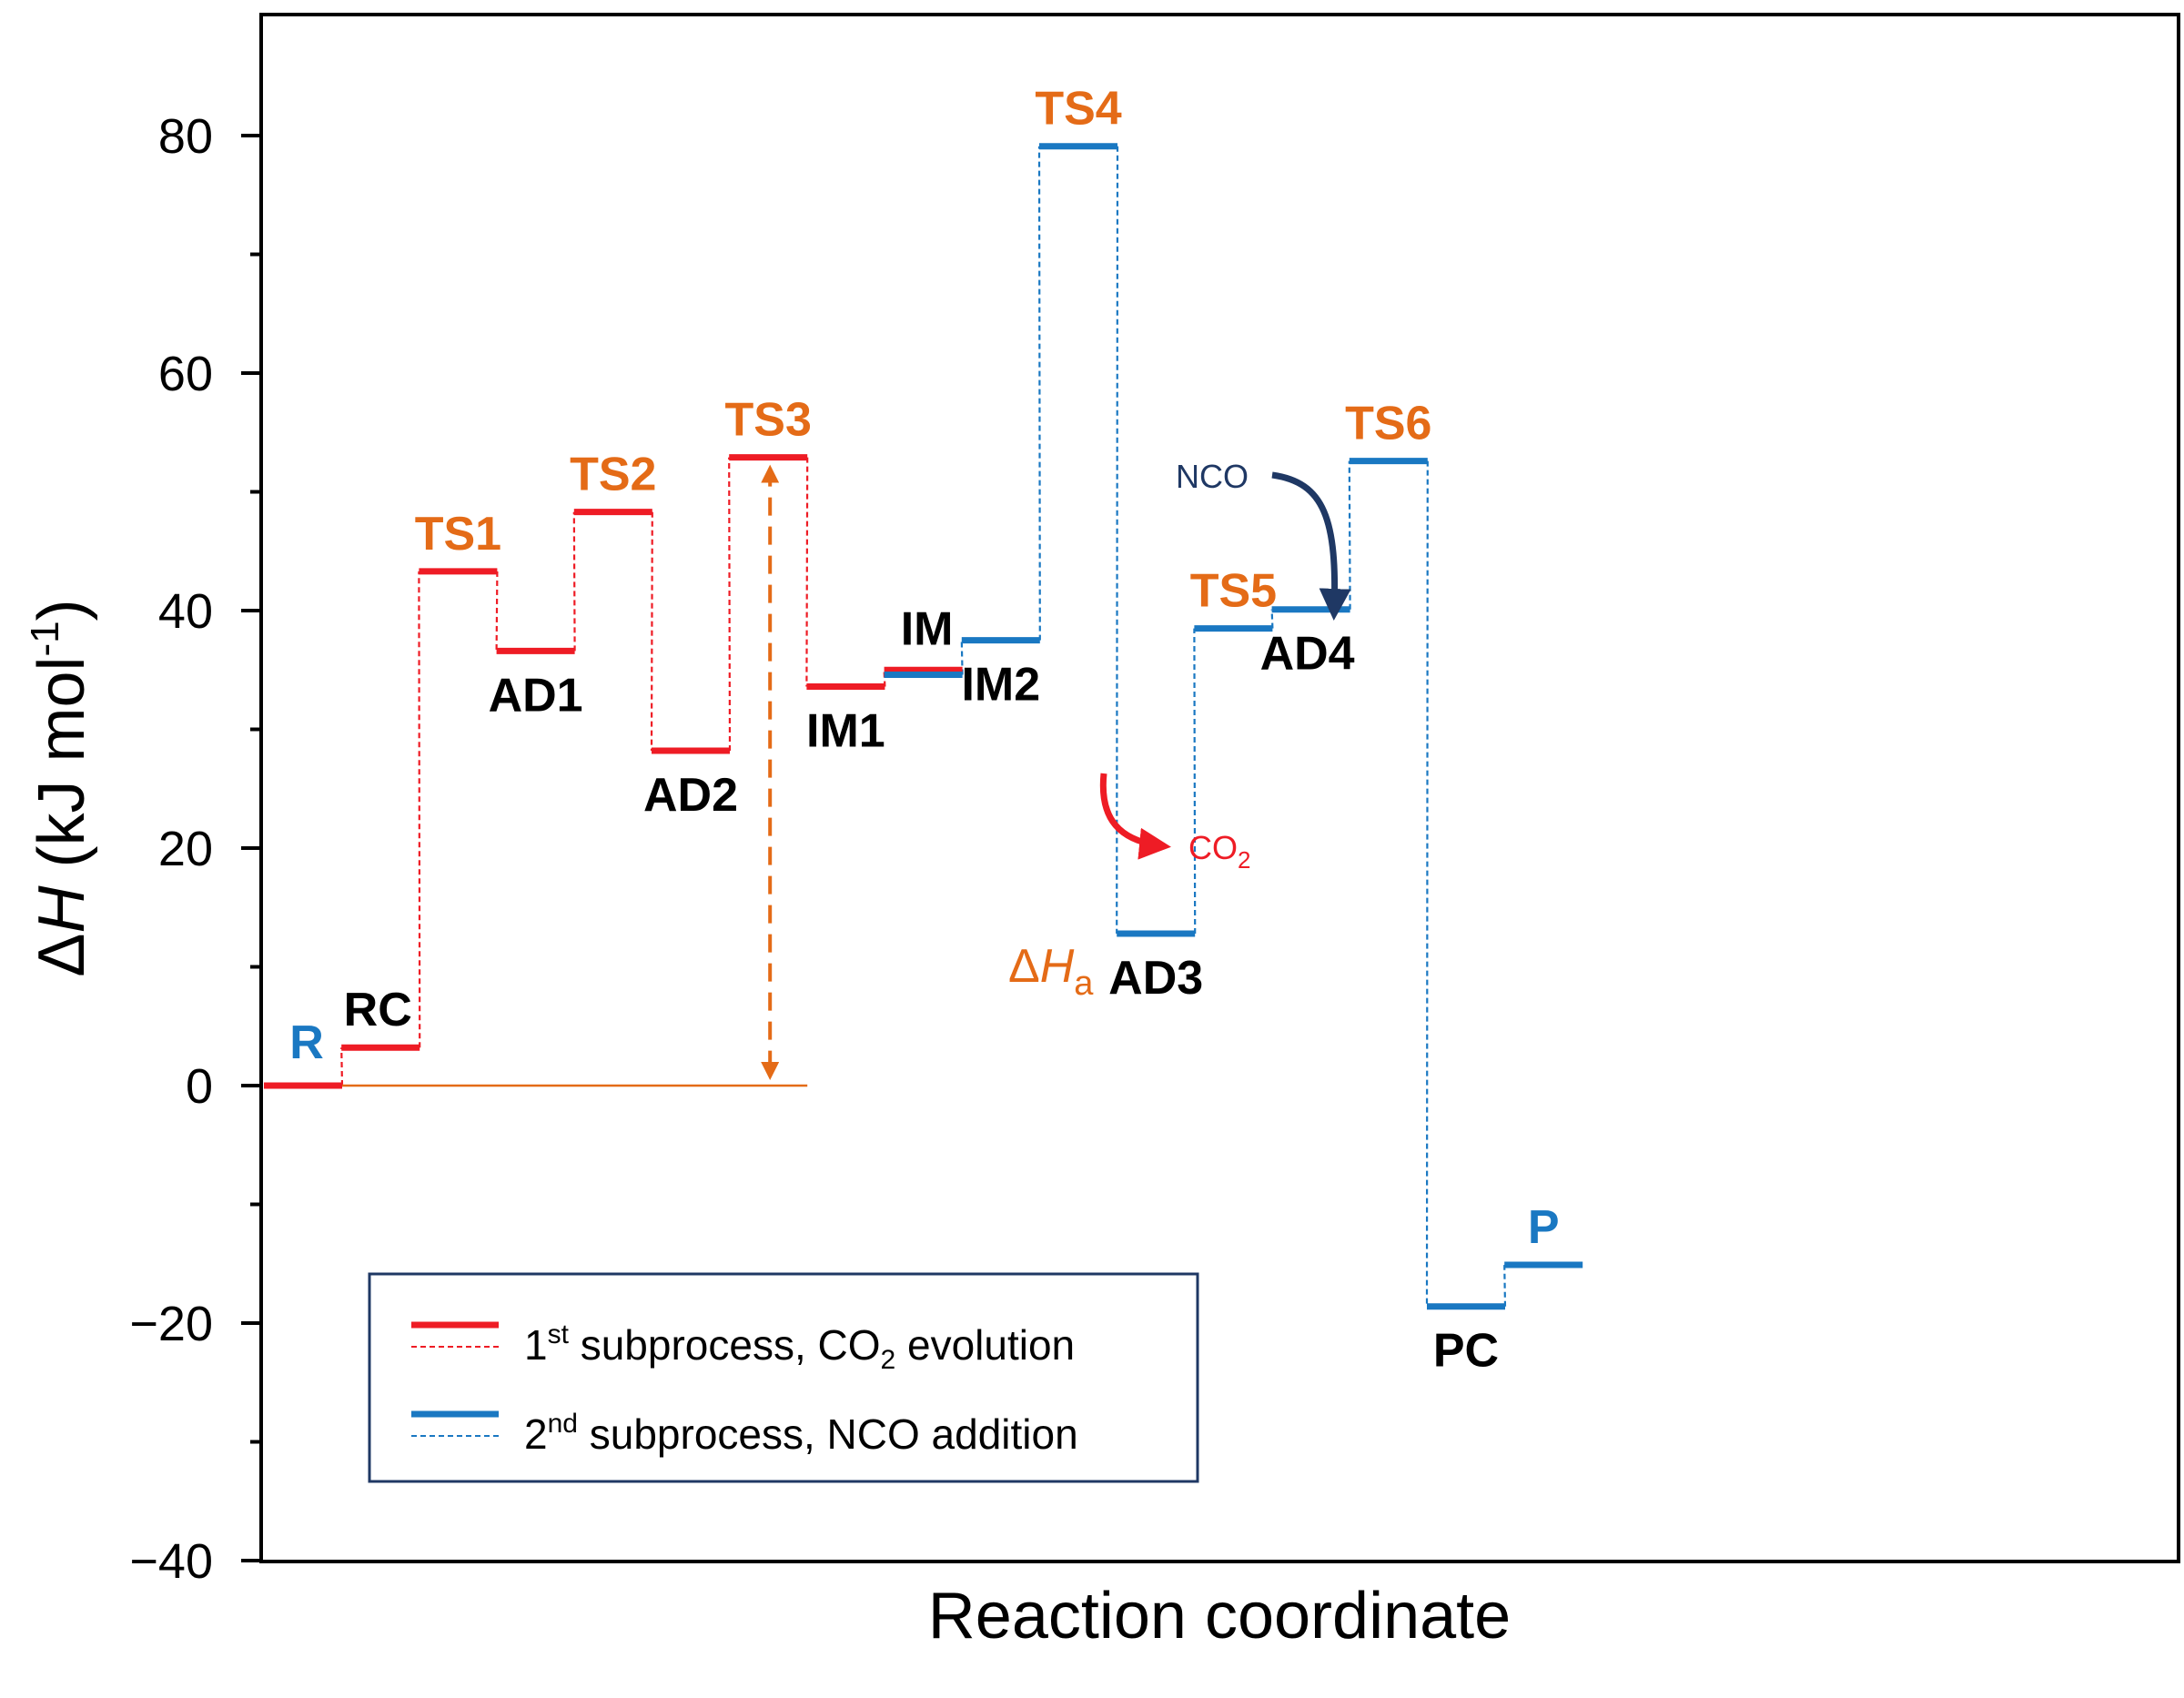 The width and height of the screenshot is (2184, 1698). What do you see at coordinates (1084, 984) in the screenshot?
I see `activation-subscript: a` at bounding box center [1084, 984].